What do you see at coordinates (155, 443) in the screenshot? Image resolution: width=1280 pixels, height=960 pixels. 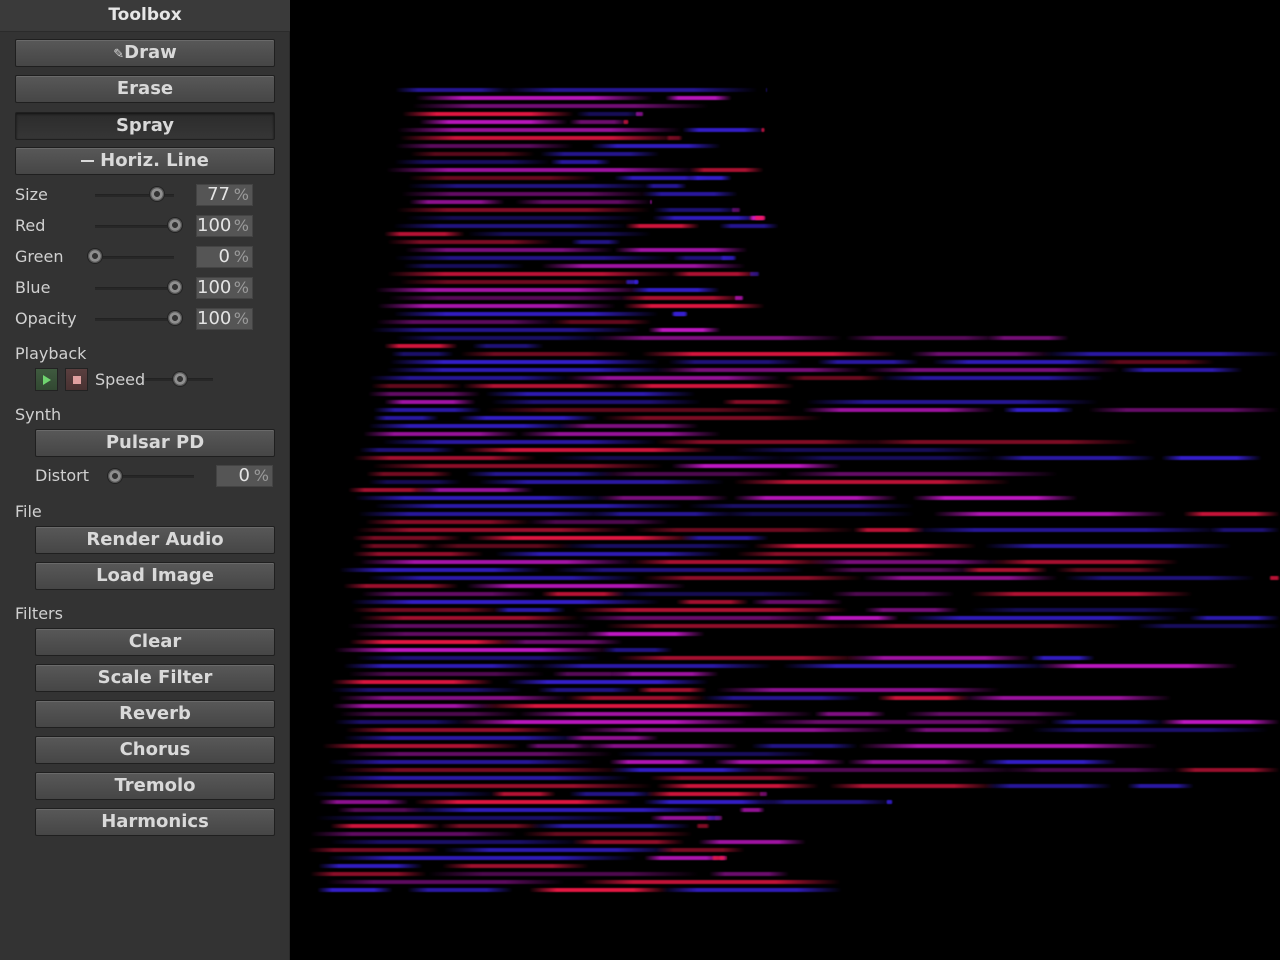 I see `synth-engine-button: Pulsar PD` at bounding box center [155, 443].